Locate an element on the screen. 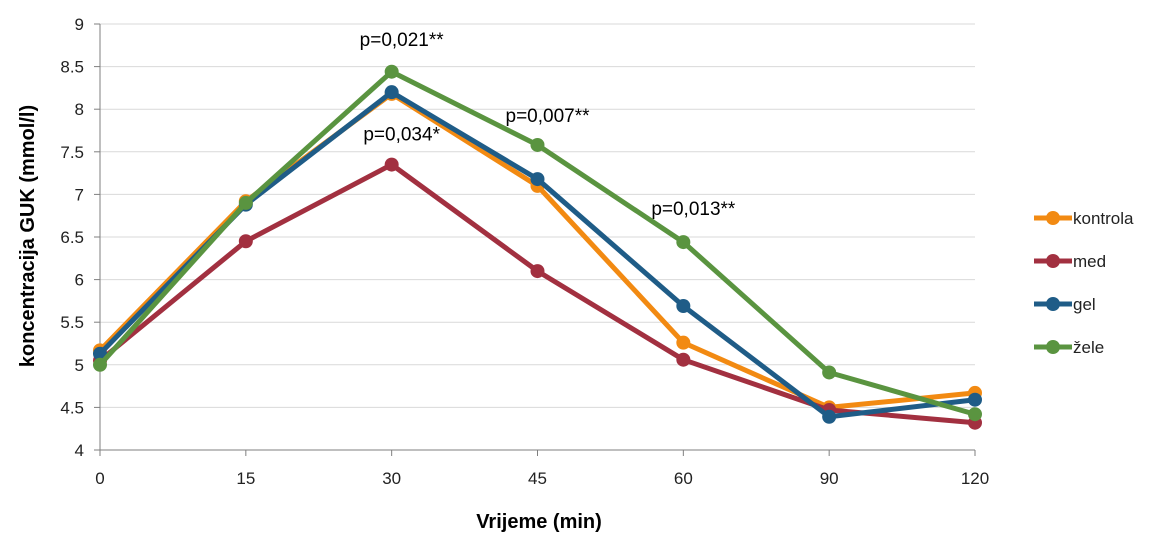  x-tick-label: 0 is located at coordinates (99, 478).